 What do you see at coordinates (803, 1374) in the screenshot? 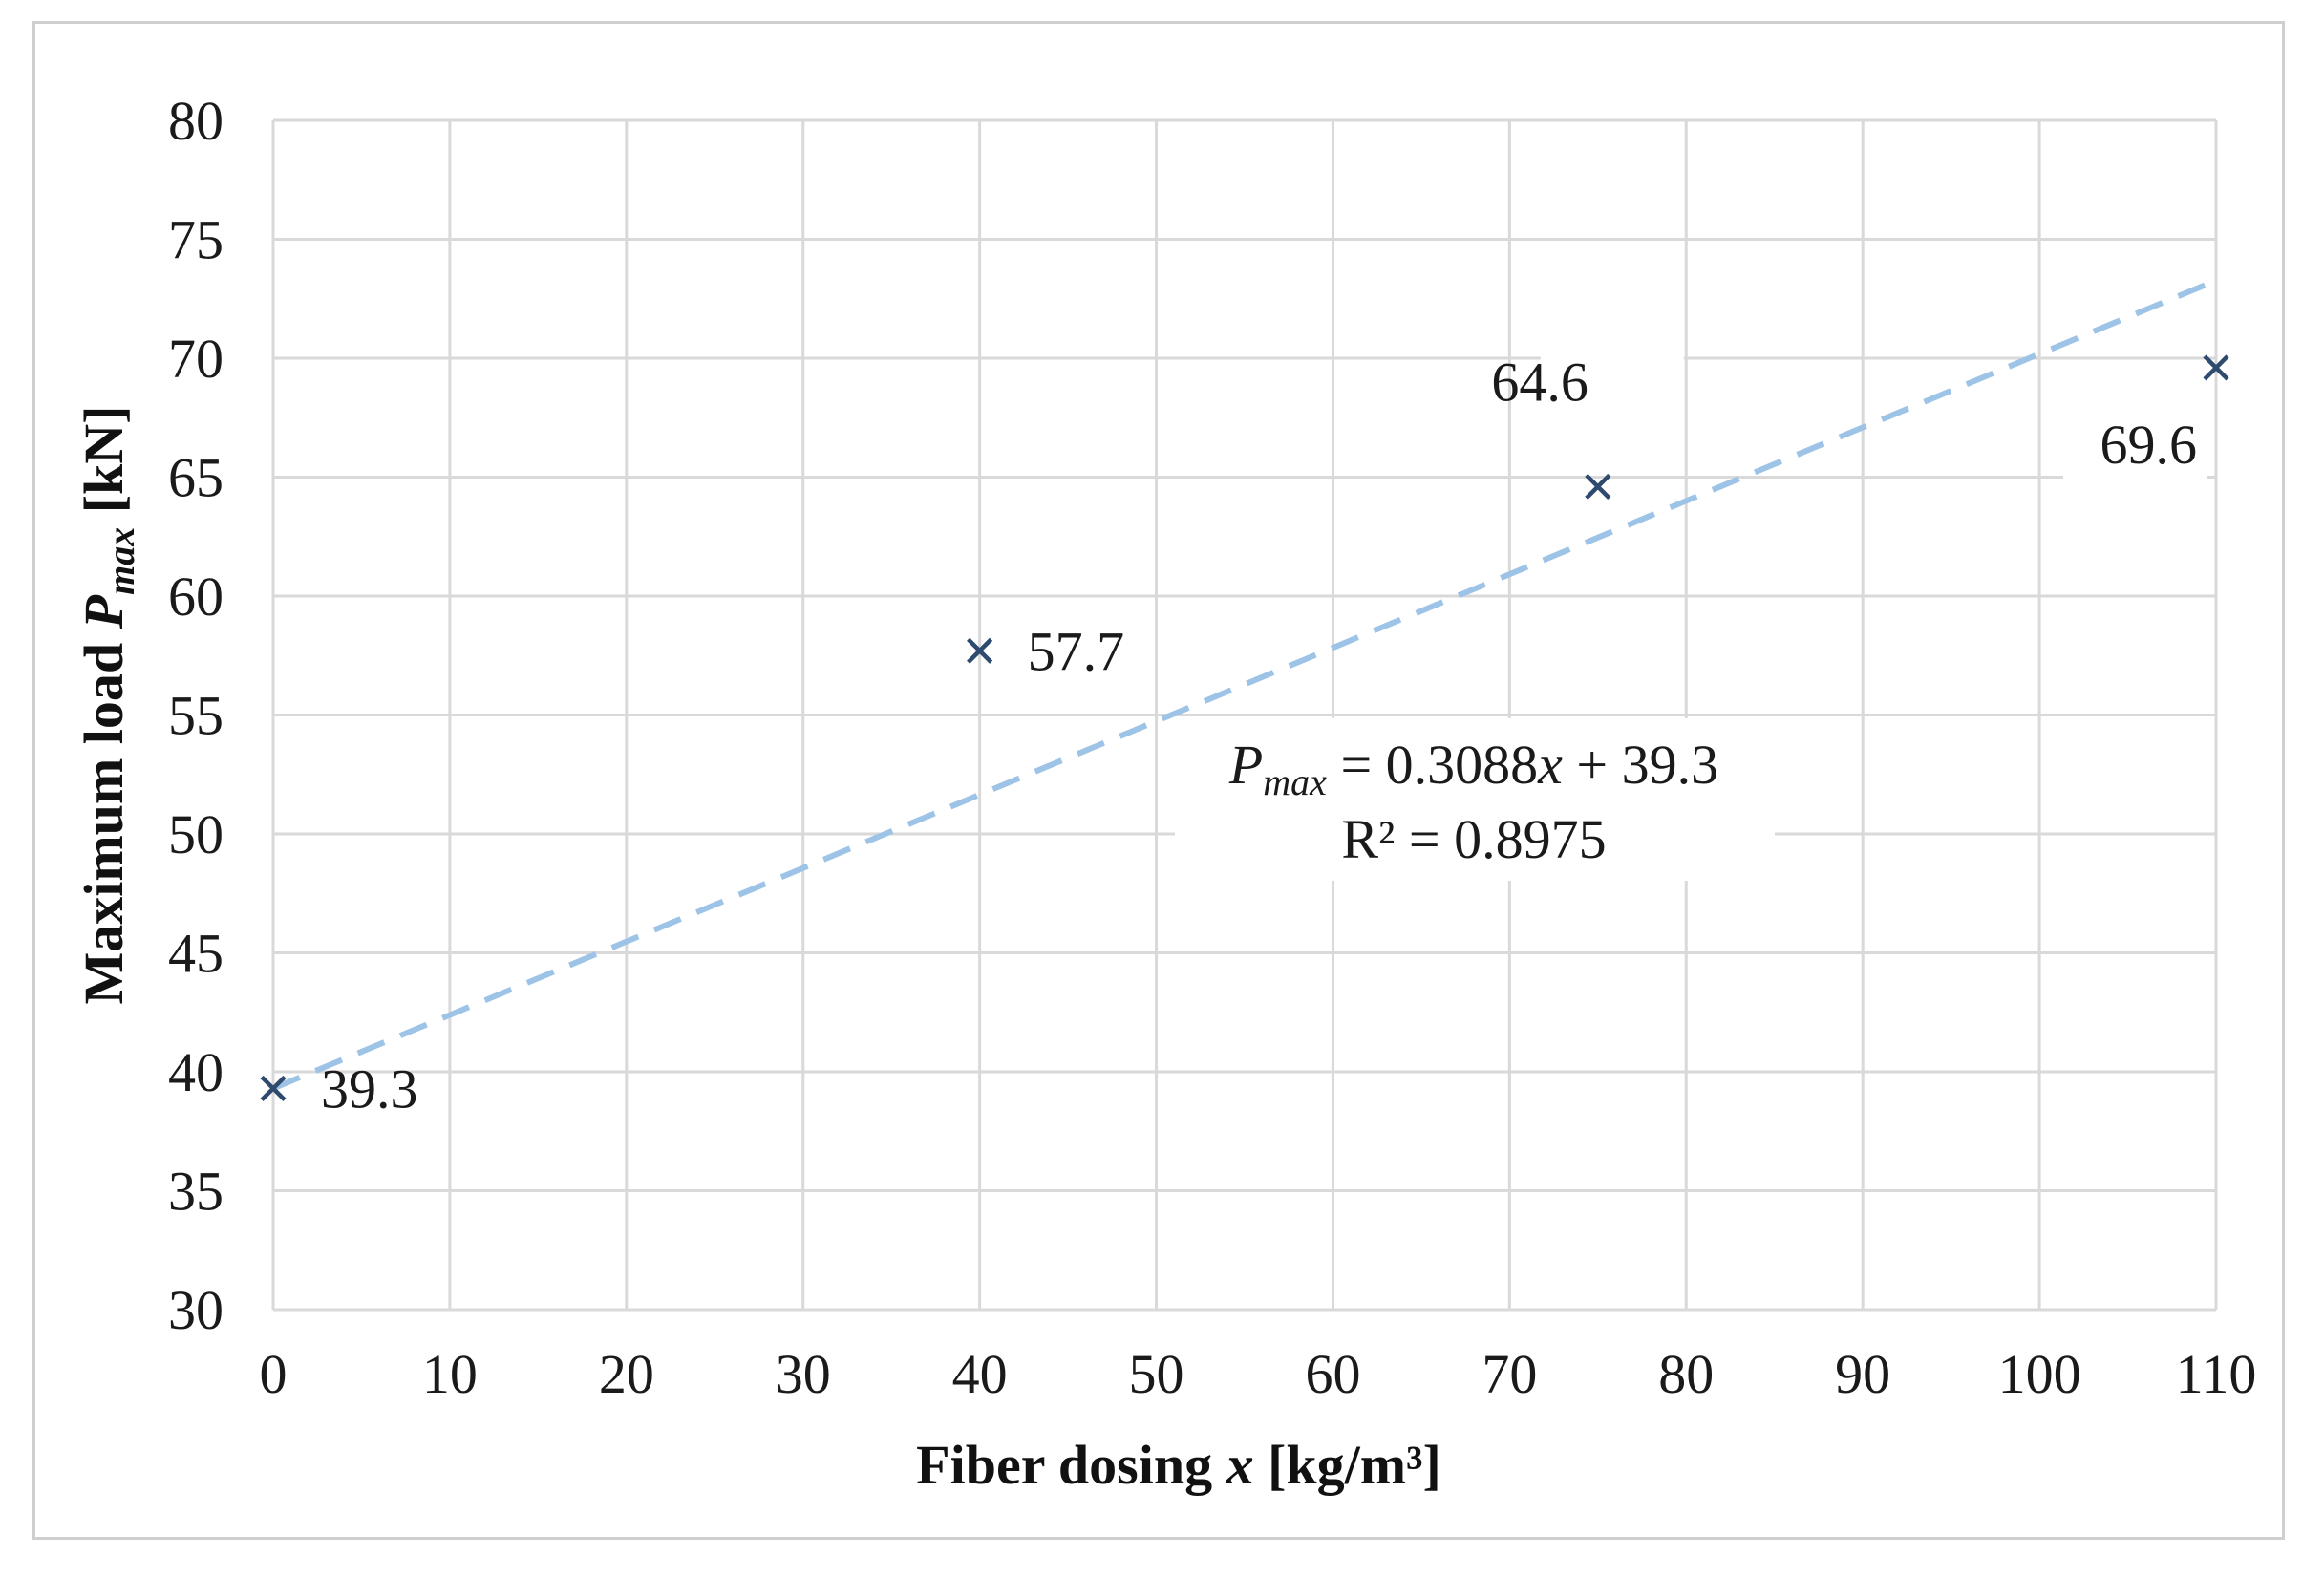
I see `x-tick-label: 30` at bounding box center [803, 1374].